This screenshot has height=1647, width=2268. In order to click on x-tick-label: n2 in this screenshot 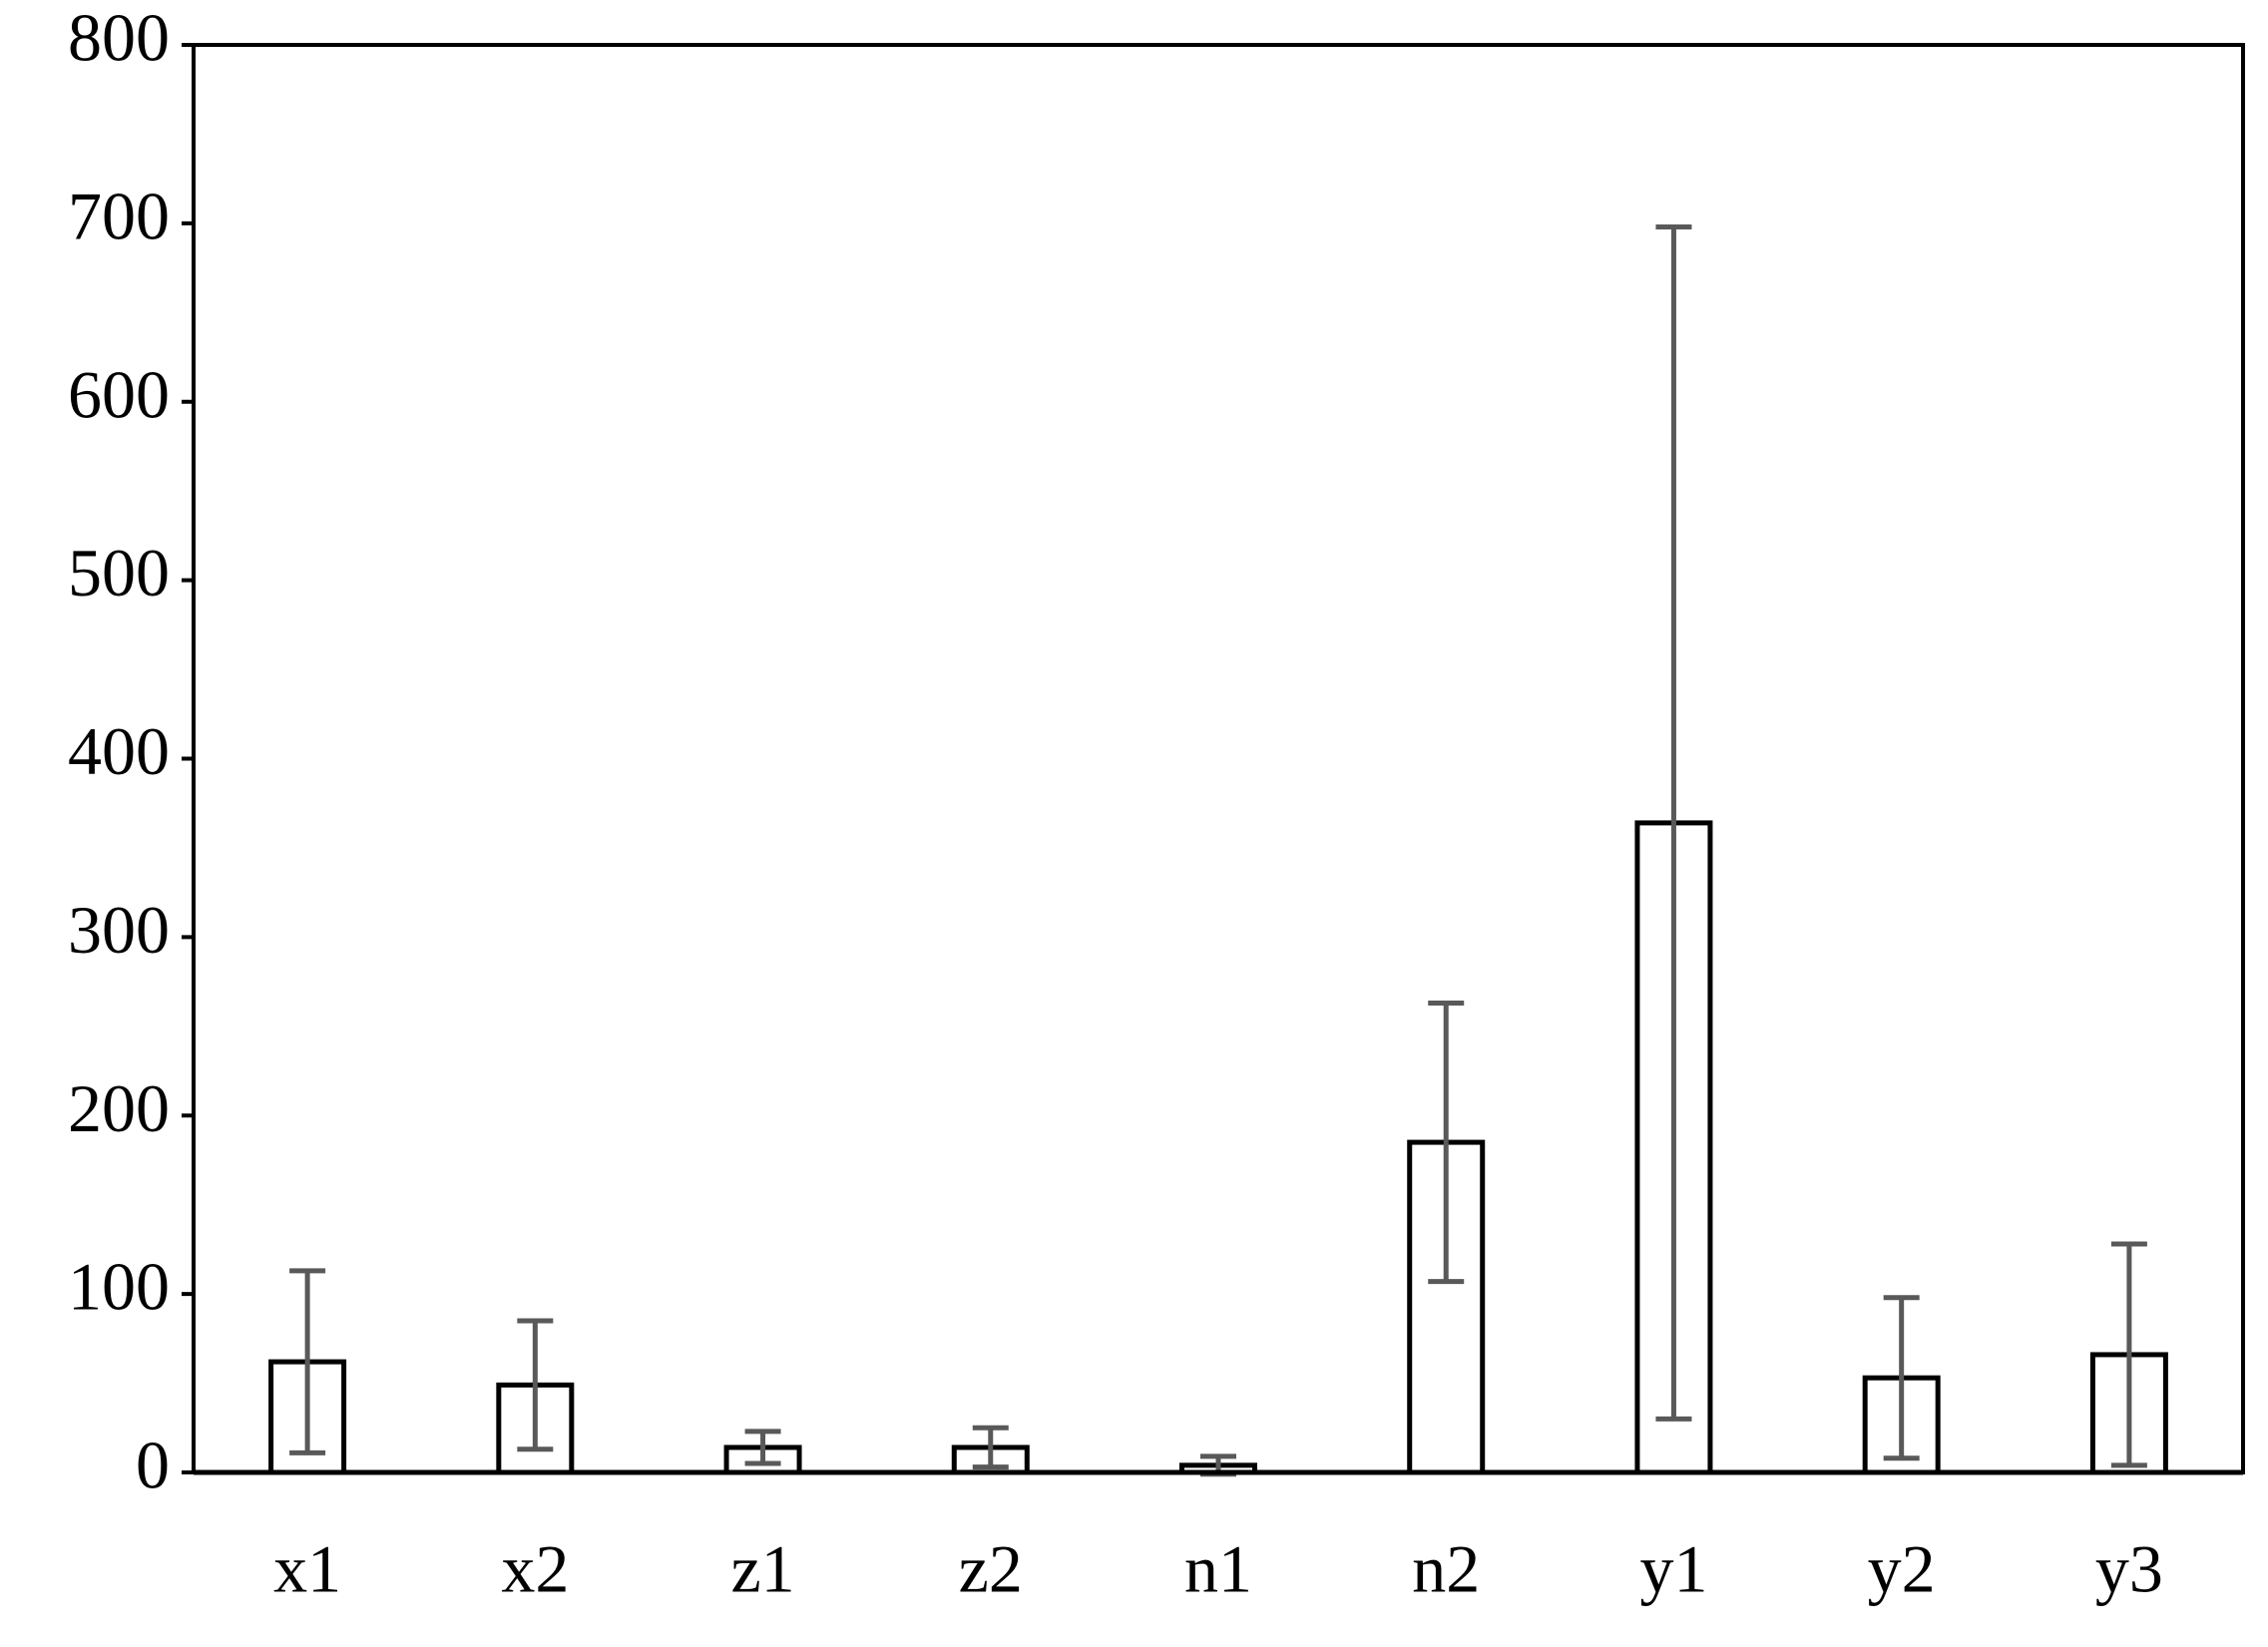, I will do `click(1446, 1569)`.